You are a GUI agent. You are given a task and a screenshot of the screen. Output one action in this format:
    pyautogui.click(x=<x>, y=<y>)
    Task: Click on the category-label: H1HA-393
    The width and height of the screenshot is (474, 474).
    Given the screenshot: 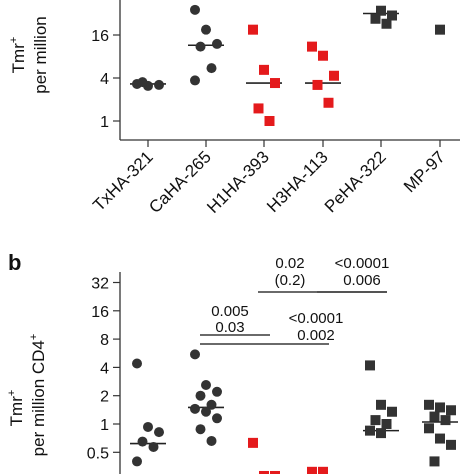 What is the action you would take?
    pyautogui.click(x=238, y=182)
    